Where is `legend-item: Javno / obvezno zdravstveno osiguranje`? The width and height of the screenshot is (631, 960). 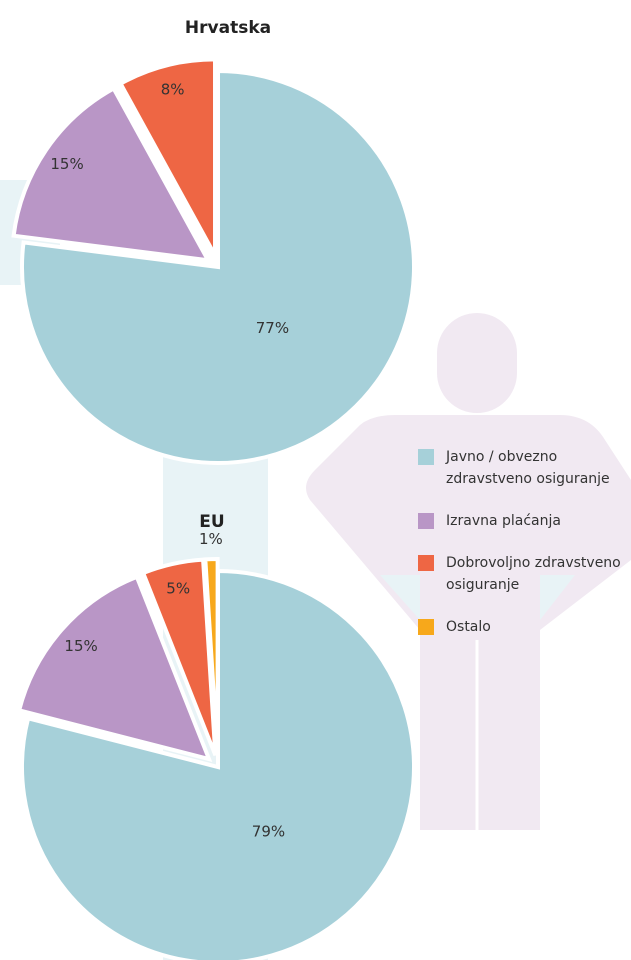
legend-item: Javno / obvezno zdravstveno osiguranje is located at coordinates (524, 468).